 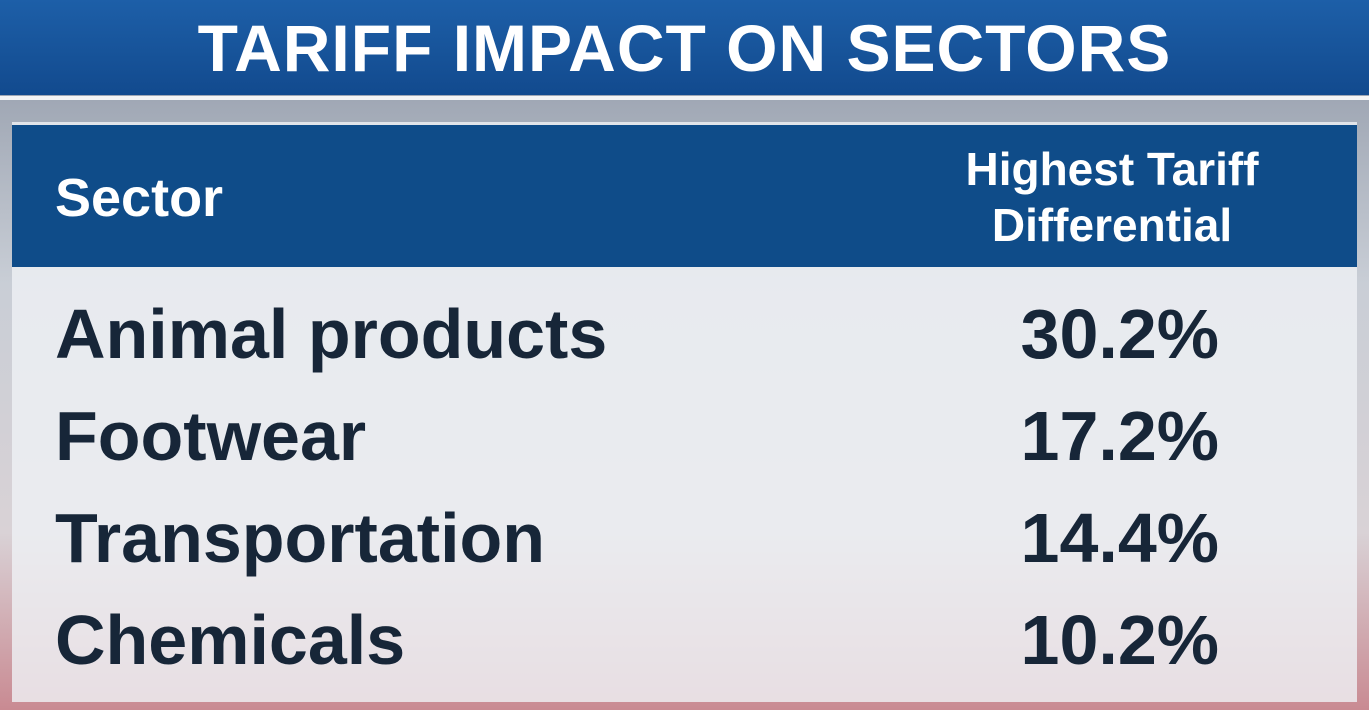 I want to click on column-header: Highest Tariff Differential, so click(x=1112, y=197).